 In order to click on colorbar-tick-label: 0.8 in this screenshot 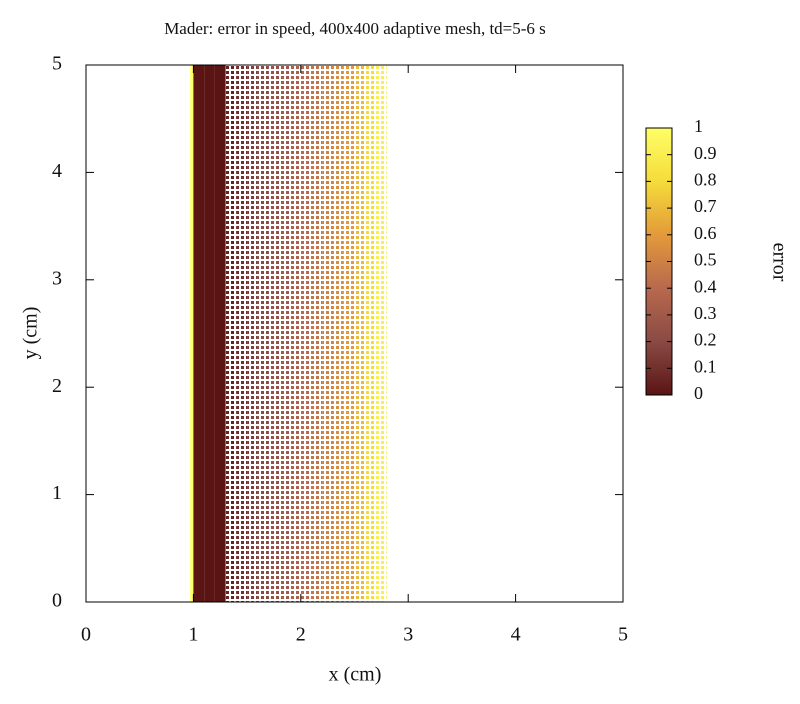, I will do `click(705, 180)`.